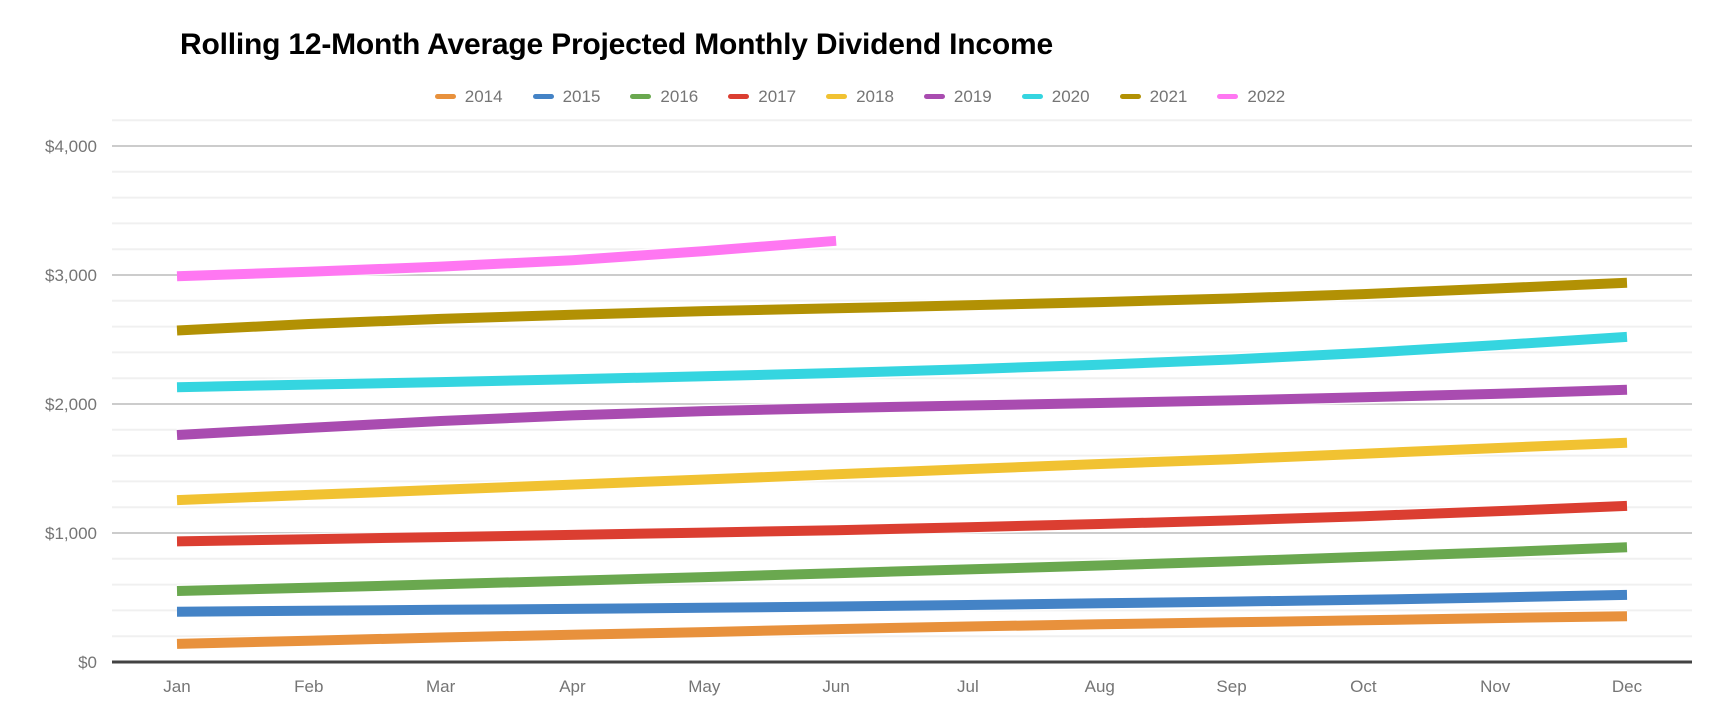  I want to click on y-axis-tick-label: $2,000, so click(71, 404).